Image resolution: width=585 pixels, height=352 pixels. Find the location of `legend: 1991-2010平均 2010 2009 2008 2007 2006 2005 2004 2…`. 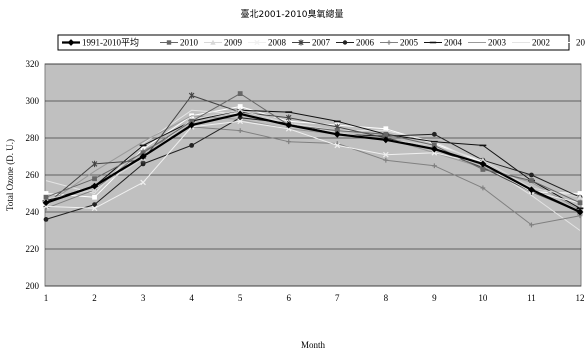

legend: 1991-2010平均 2010 2009 2008 2007 2006 2005 2004 2… is located at coordinates (321, 42).